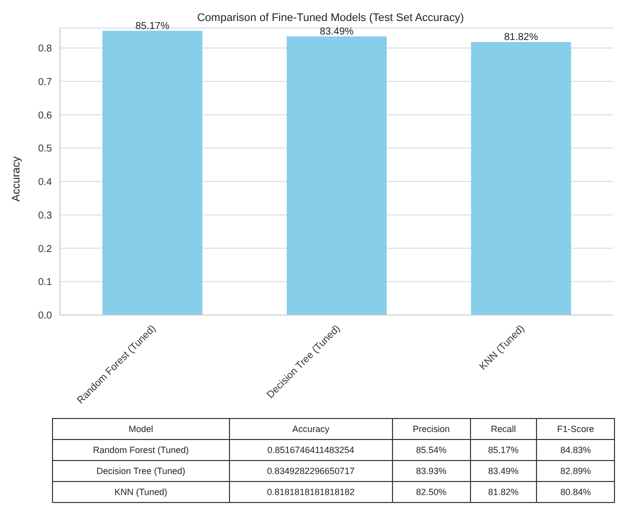 This screenshot has height=510, width=621. Describe the element at coordinates (45, 282) in the screenshot. I see `y-tick-label: 0.1` at that location.